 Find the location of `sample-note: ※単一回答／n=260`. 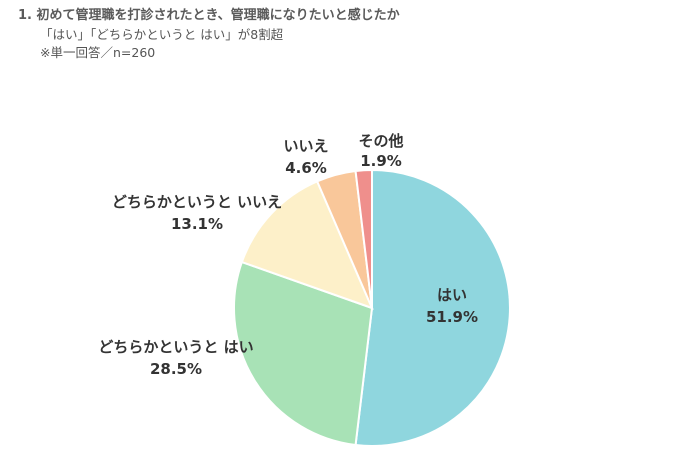

sample-note: ※単一回答／n=260 is located at coordinates (98, 53).